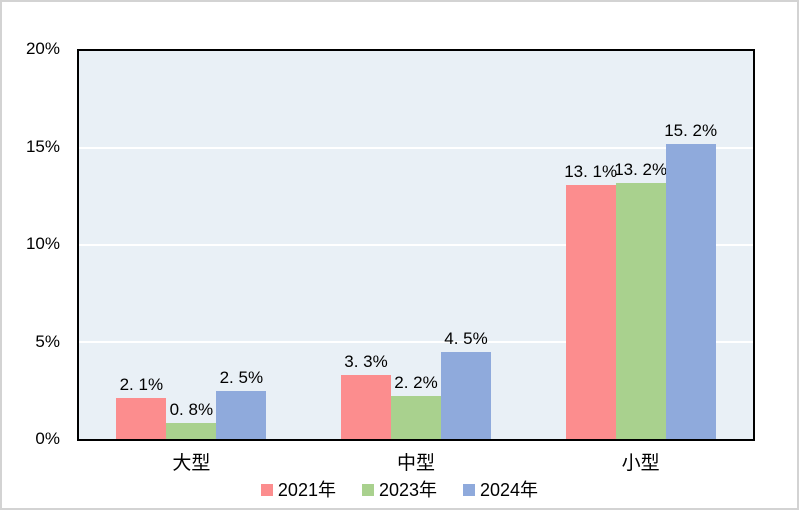 Image resolution: width=799 pixels, height=510 pixels. Describe the element at coordinates (42, 146) in the screenshot. I see `y-tick-label: 15%` at that location.